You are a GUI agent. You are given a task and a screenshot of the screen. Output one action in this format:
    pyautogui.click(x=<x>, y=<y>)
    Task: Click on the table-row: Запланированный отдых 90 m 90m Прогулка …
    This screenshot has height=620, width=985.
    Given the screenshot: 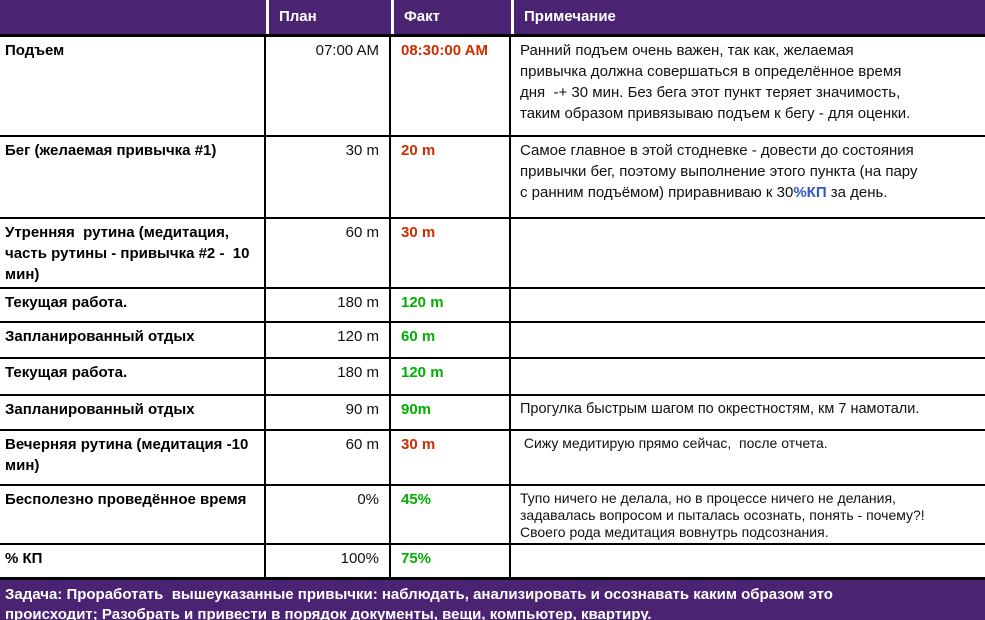 What is the action you would take?
    pyautogui.click(x=492, y=411)
    